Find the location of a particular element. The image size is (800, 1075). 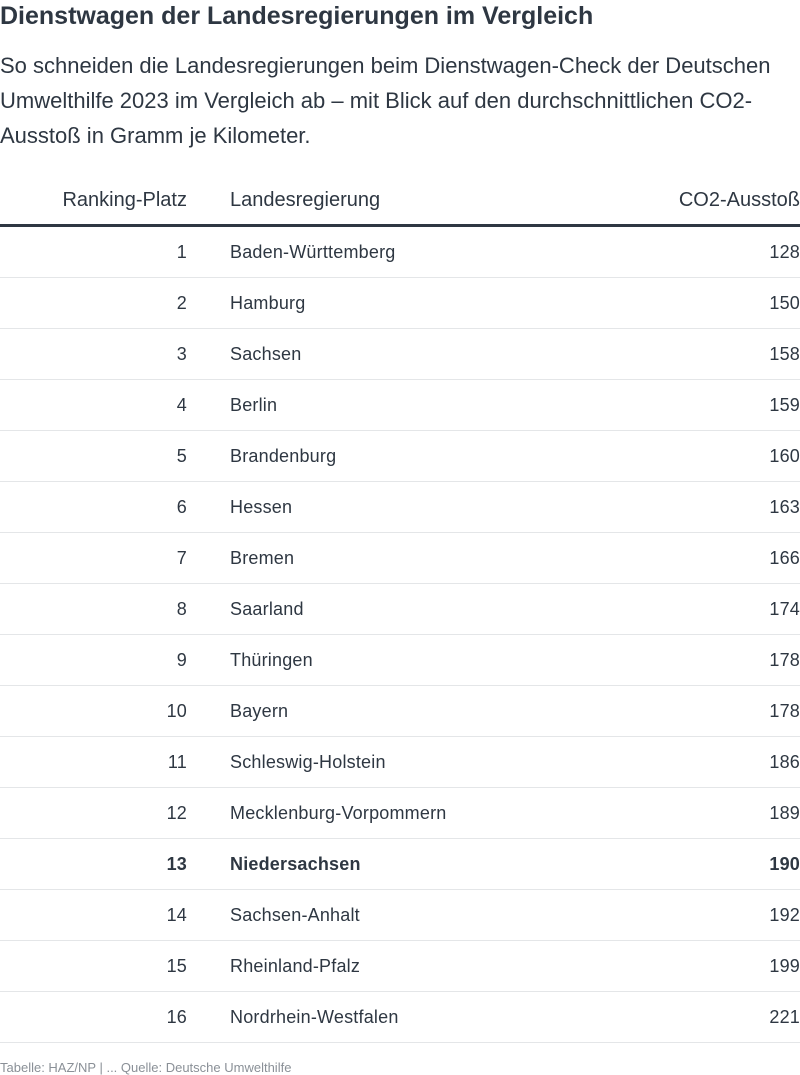

land-cell: Rheinland-Pfalz is located at coordinates (295, 966).